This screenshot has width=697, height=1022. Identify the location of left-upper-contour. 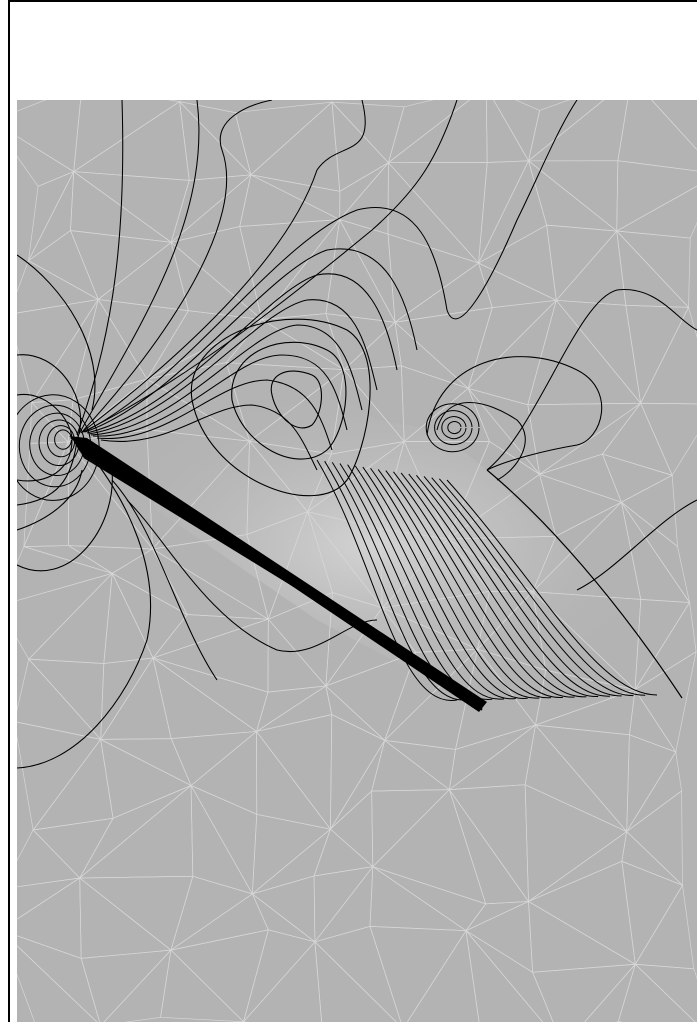
(56, 332).